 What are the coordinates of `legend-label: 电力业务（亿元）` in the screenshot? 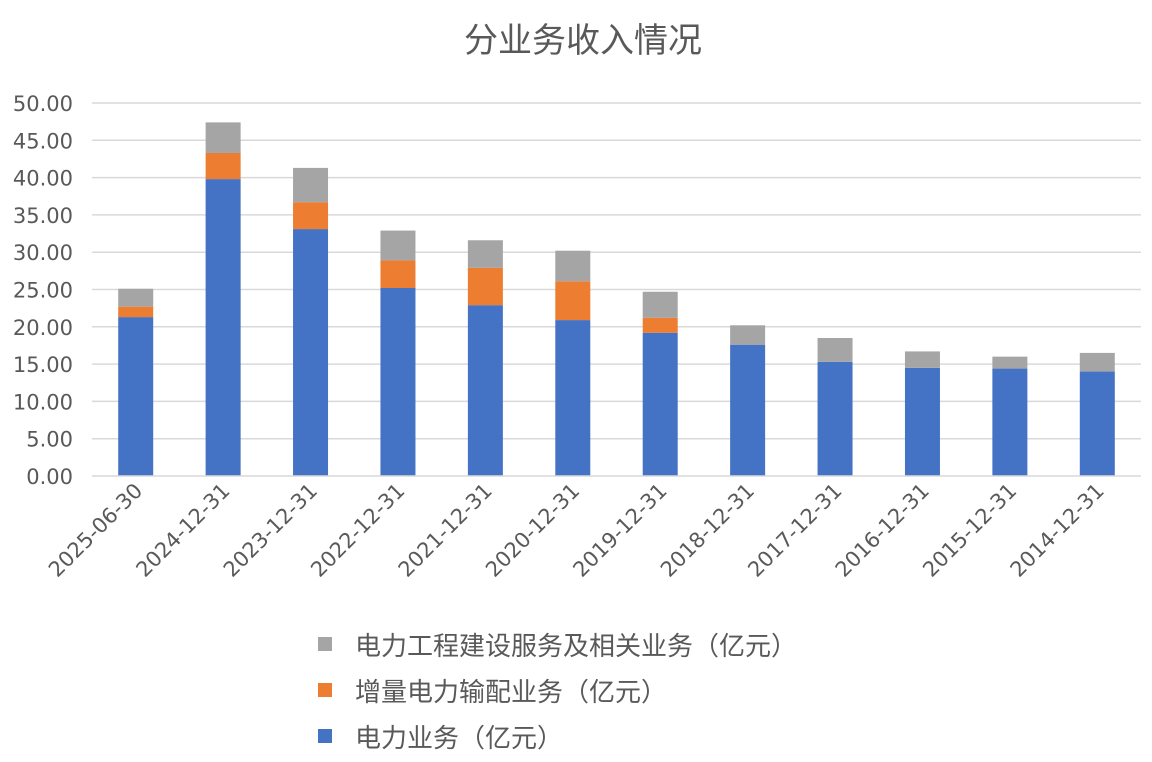 It's located at (459, 739).